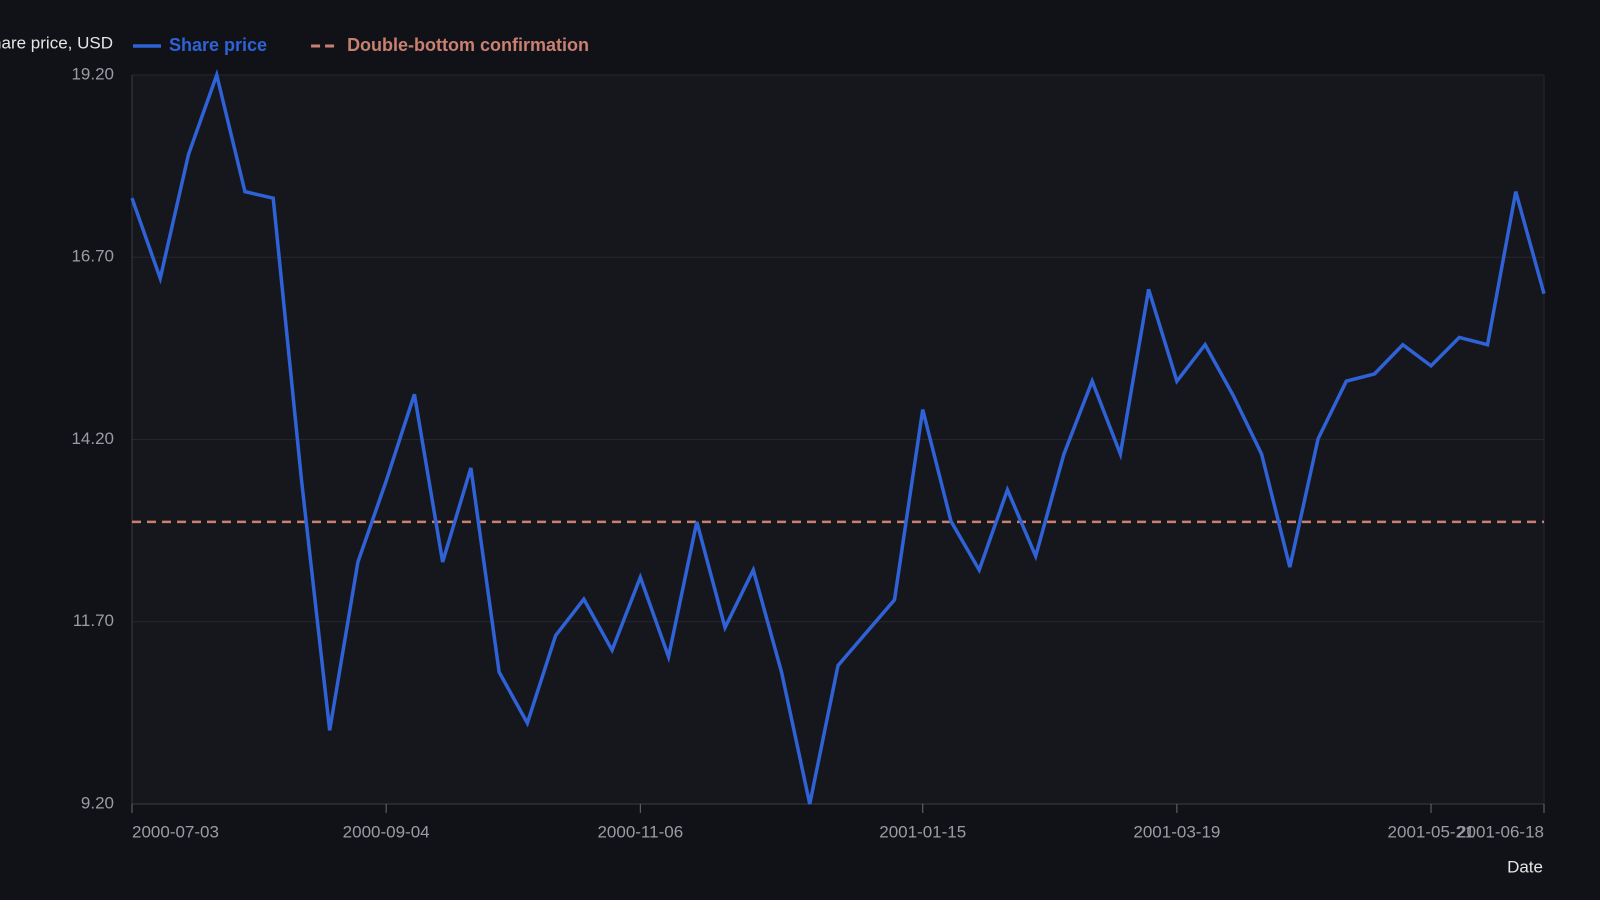  Describe the element at coordinates (92, 438) in the screenshot. I see `y-tick-label: 14.20` at that location.